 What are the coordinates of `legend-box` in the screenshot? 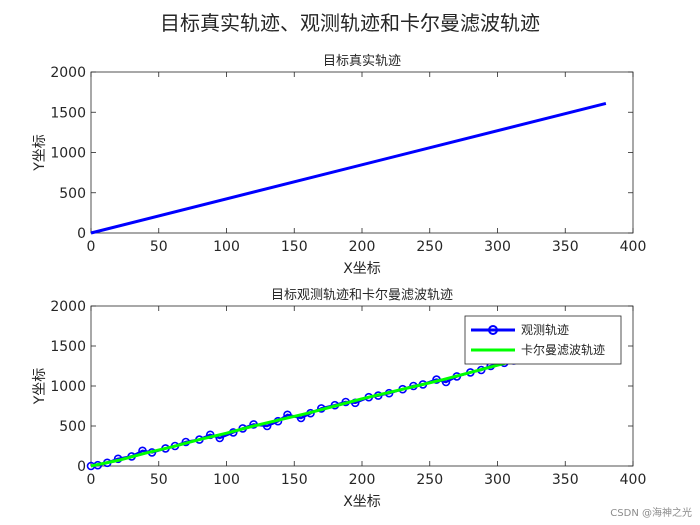 It's located at (543, 340).